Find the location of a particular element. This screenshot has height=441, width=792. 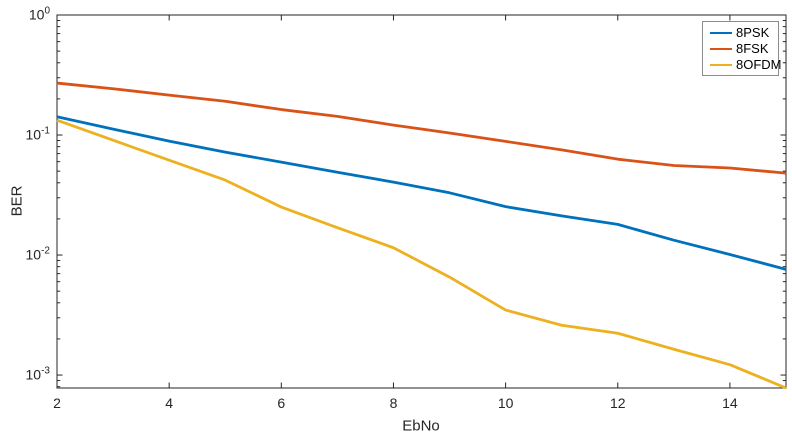

x-tick-label: 10 is located at coordinates (506, 403).